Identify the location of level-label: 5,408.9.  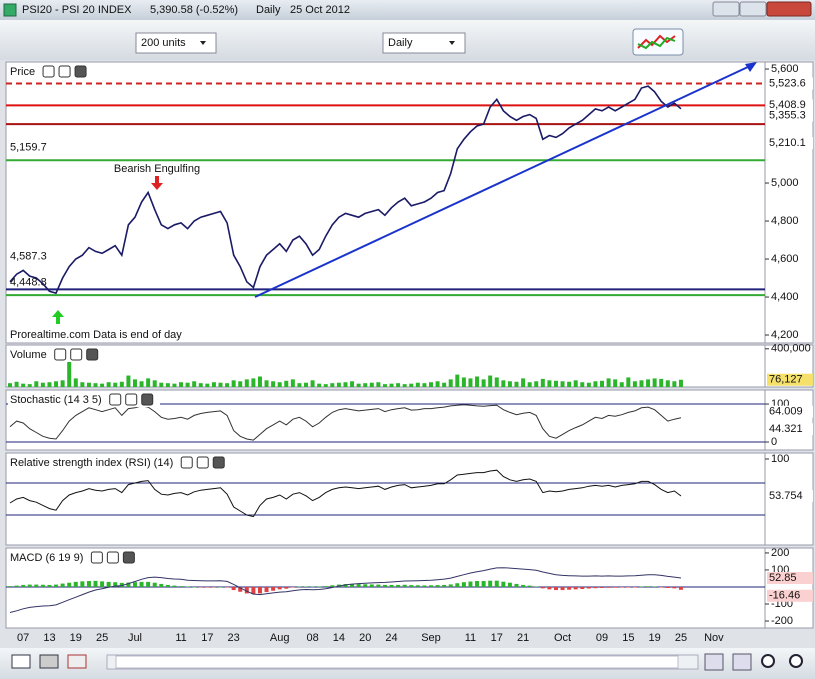
(787, 105).